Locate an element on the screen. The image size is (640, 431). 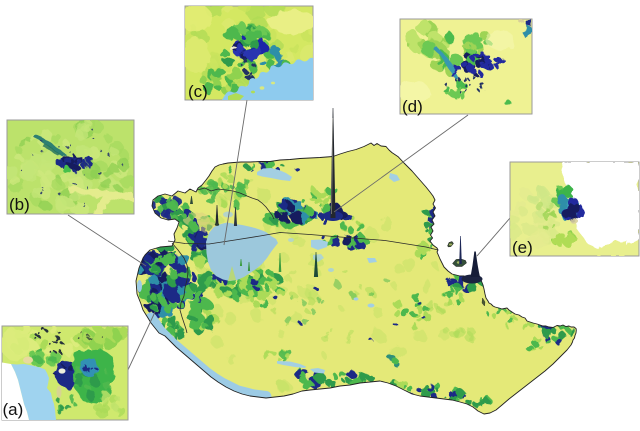
svg-text: (b) is located at coordinates (19, 204).